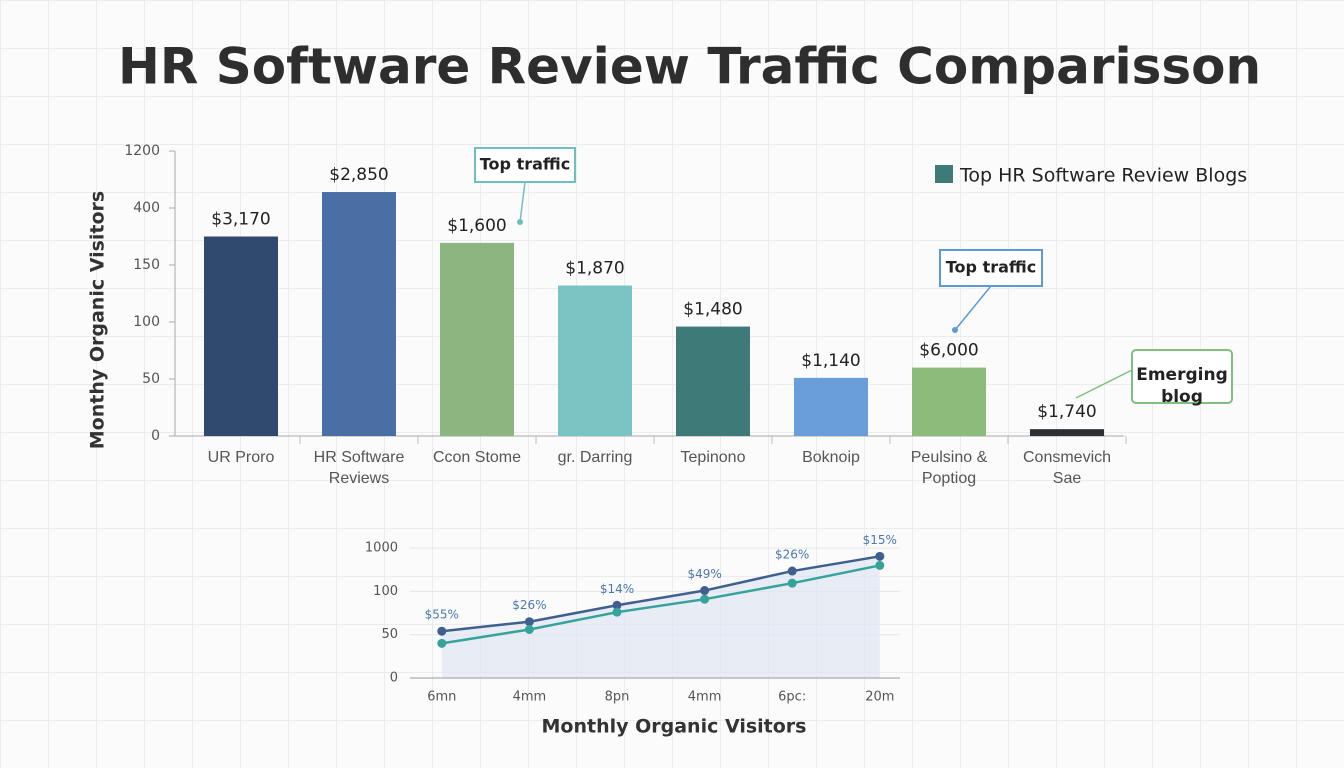 The height and width of the screenshot is (768, 1344). Describe the element at coordinates (594, 269) in the screenshot. I see `bar-text: $1,870` at that location.